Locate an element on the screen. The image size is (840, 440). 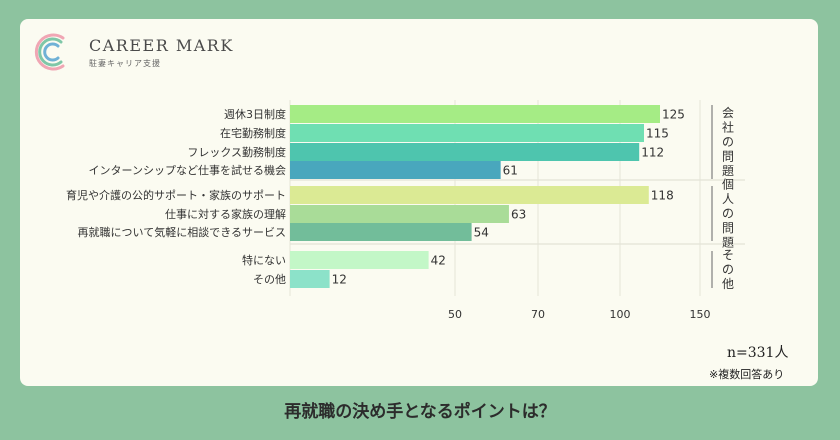
group-label: その他 is located at coordinates (728, 269).